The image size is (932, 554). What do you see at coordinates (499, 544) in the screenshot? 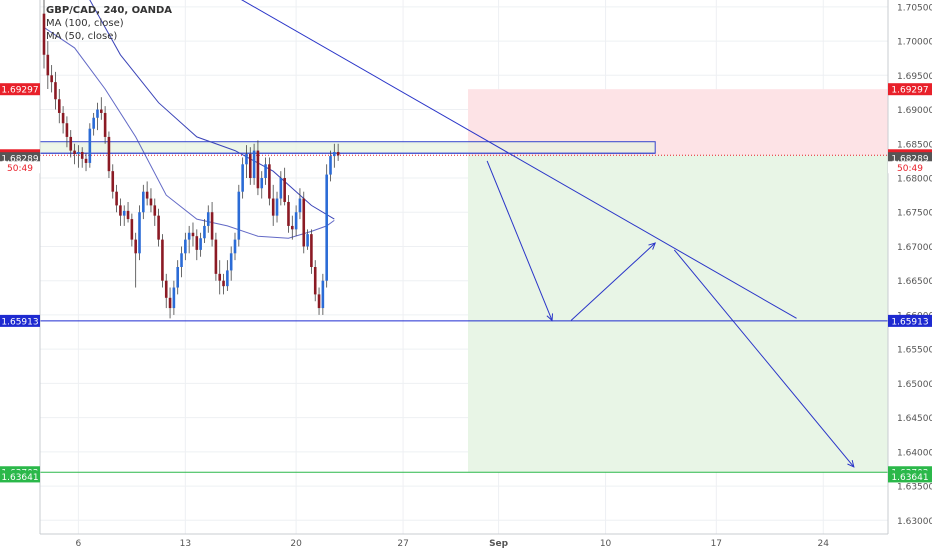
I see `x-tick-label: Sep` at bounding box center [499, 544].